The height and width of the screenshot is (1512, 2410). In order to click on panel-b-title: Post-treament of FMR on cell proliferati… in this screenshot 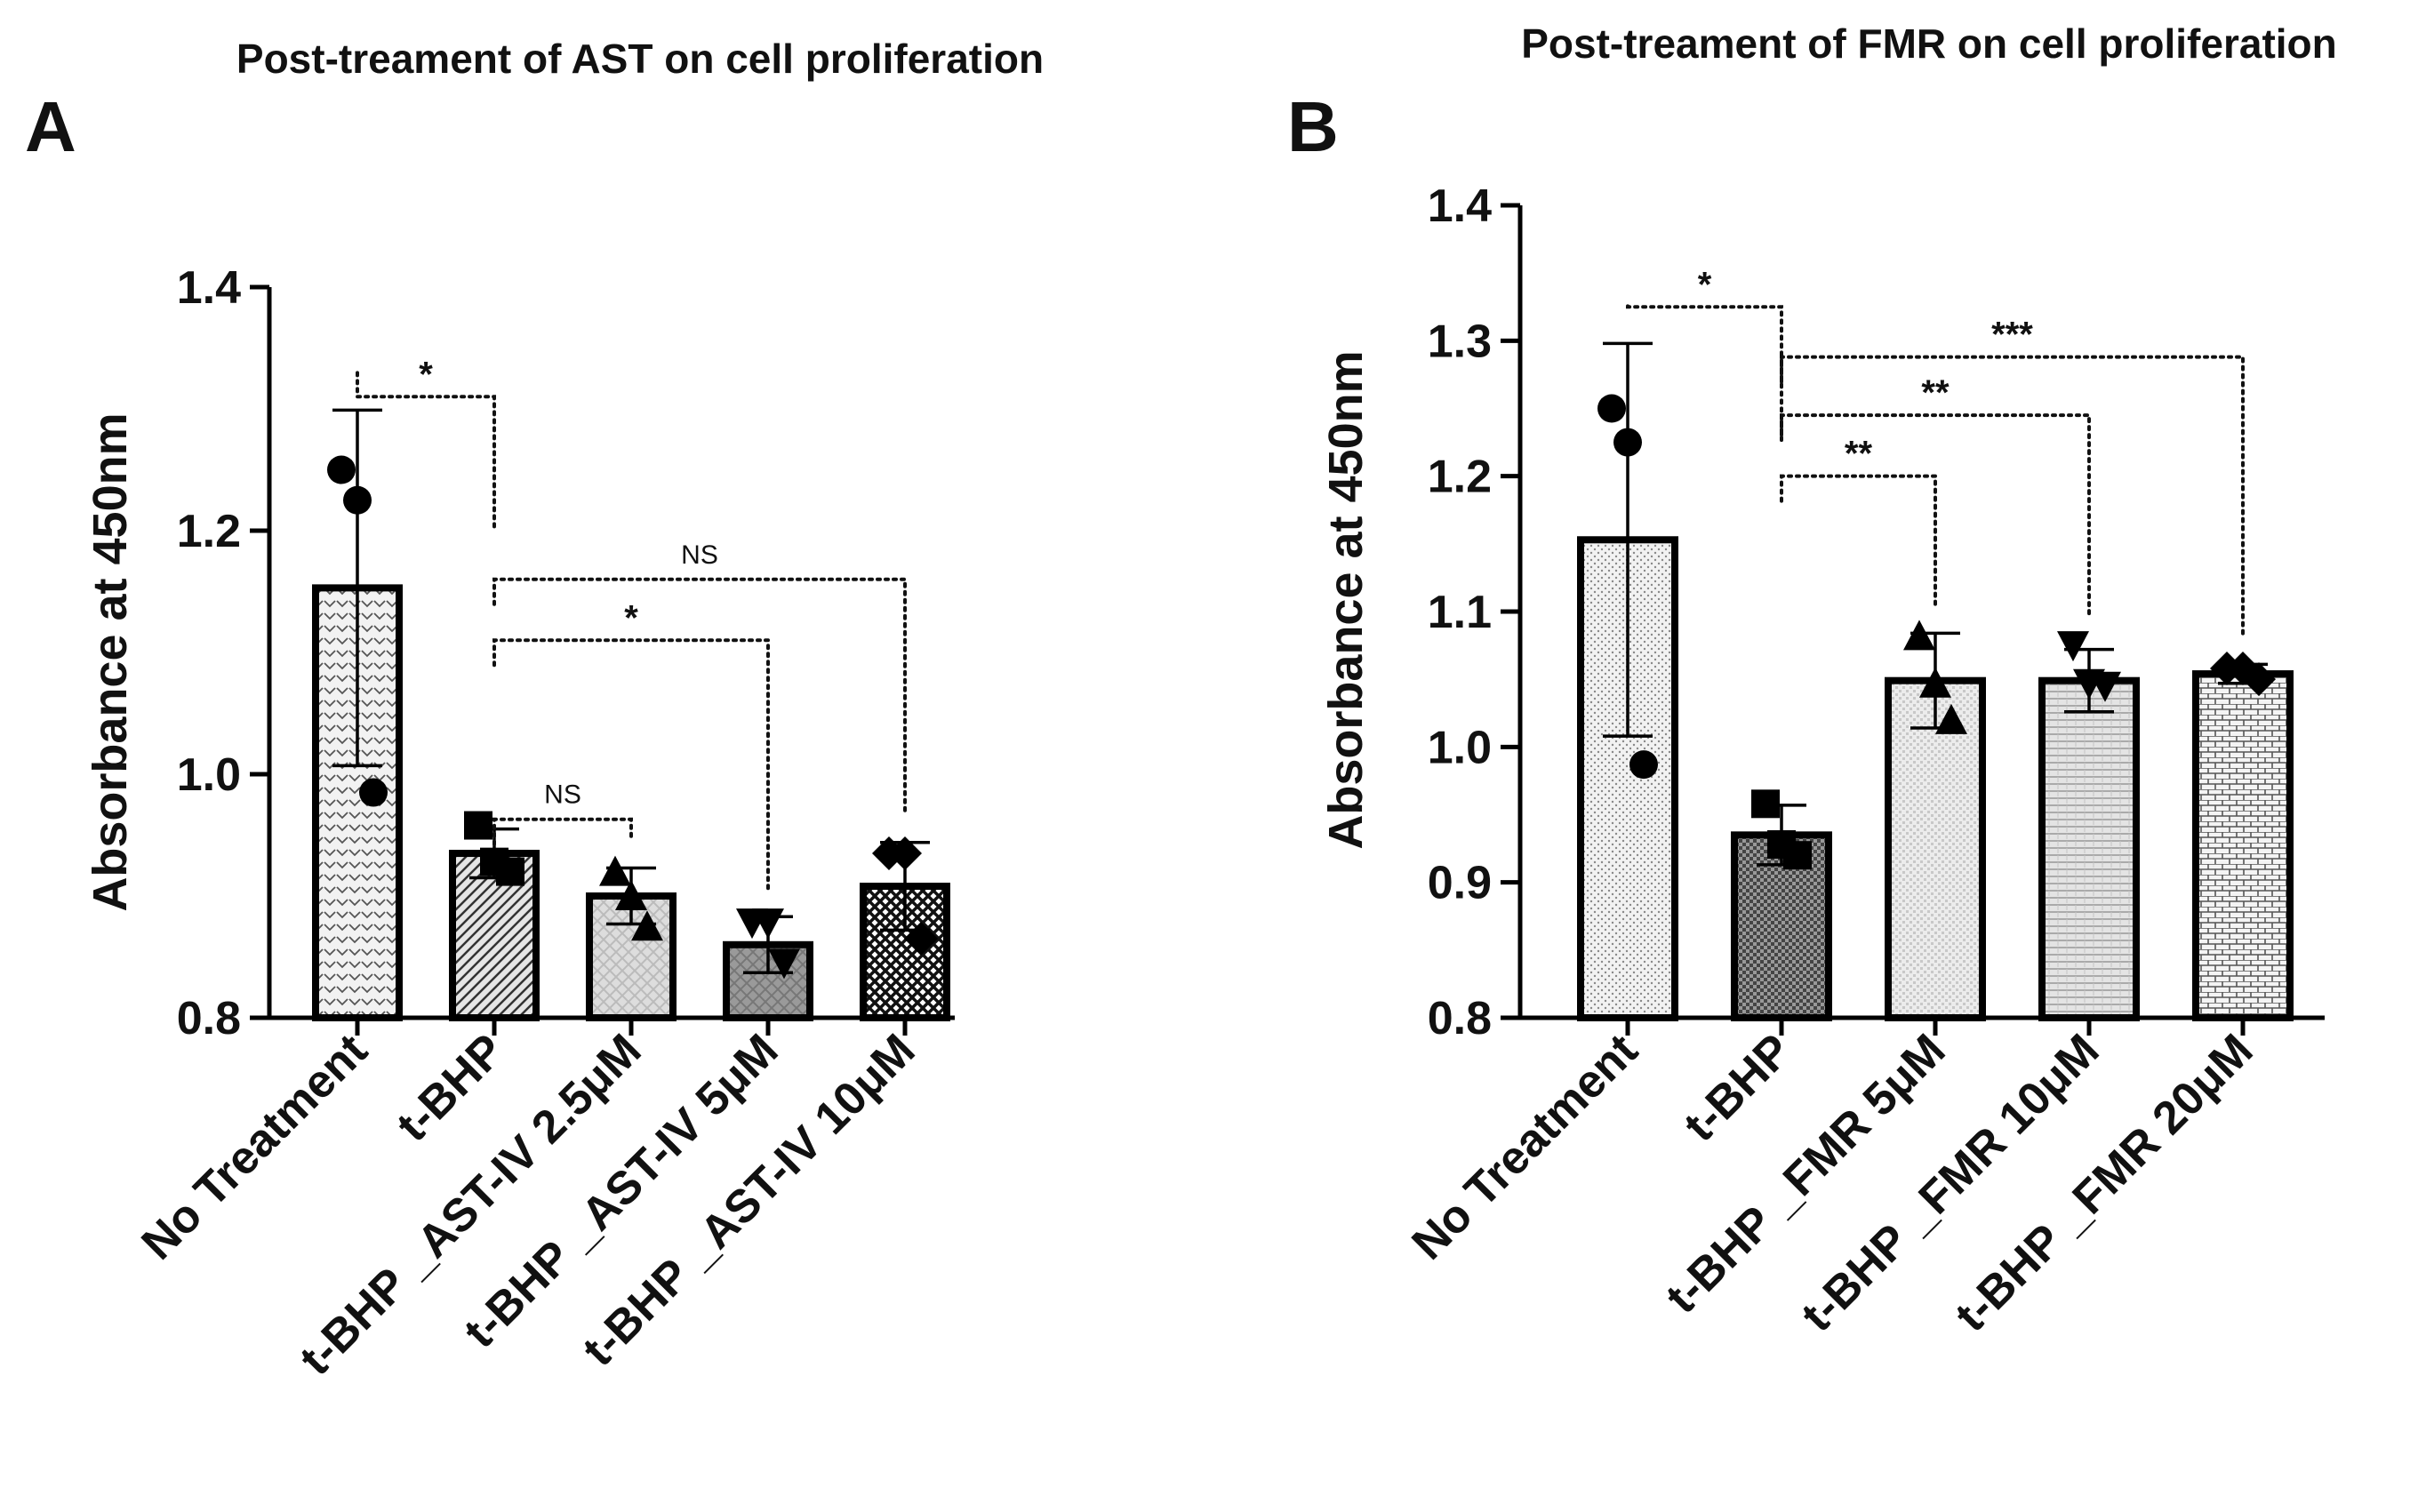, I will do `click(1929, 43)`.